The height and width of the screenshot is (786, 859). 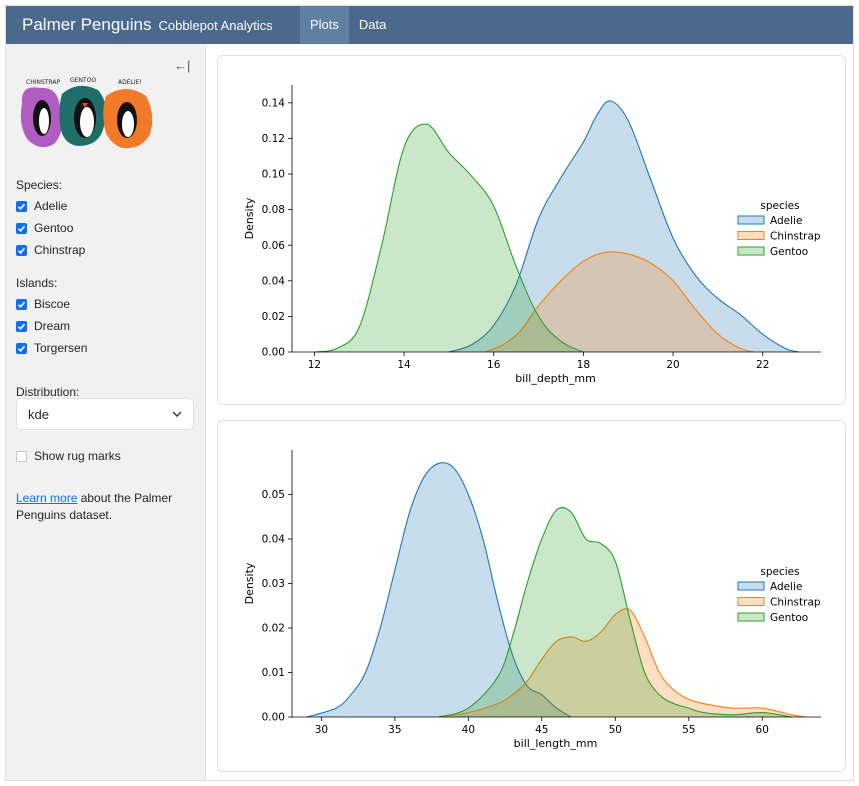 I want to click on chevron-down-icon, so click(x=177, y=414).